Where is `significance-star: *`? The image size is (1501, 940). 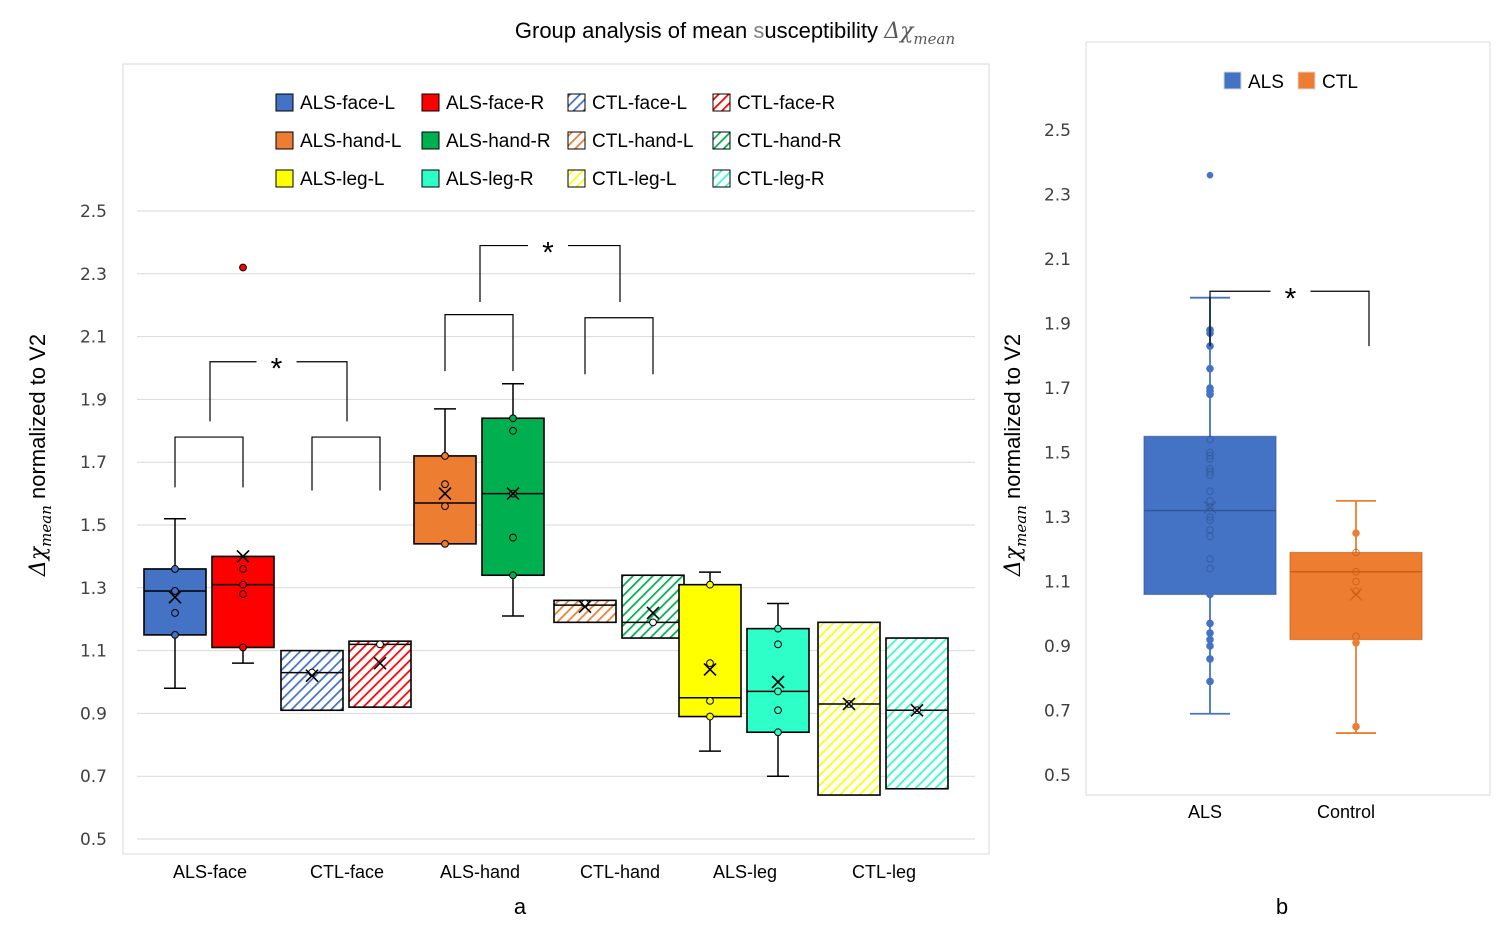
significance-star: * is located at coordinates (548, 253).